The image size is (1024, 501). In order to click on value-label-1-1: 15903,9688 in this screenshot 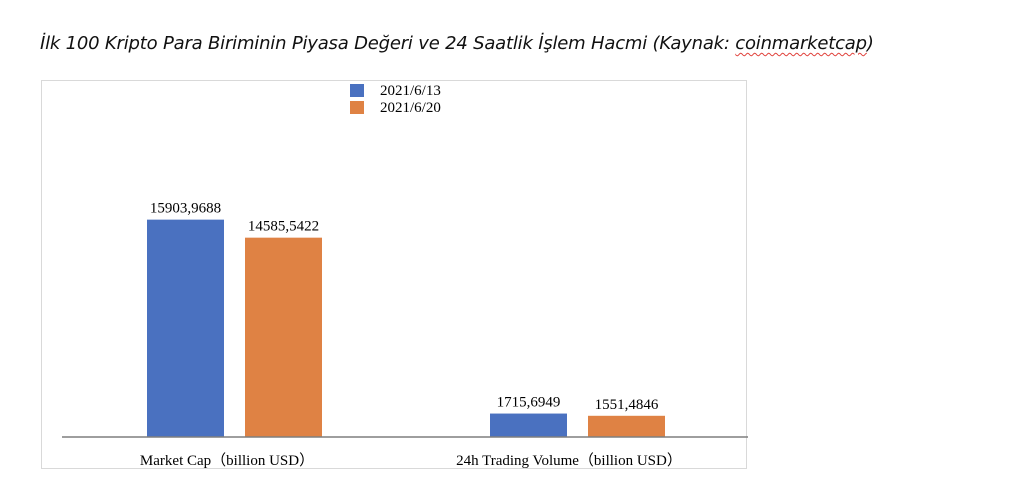, I will do `click(185, 209)`.